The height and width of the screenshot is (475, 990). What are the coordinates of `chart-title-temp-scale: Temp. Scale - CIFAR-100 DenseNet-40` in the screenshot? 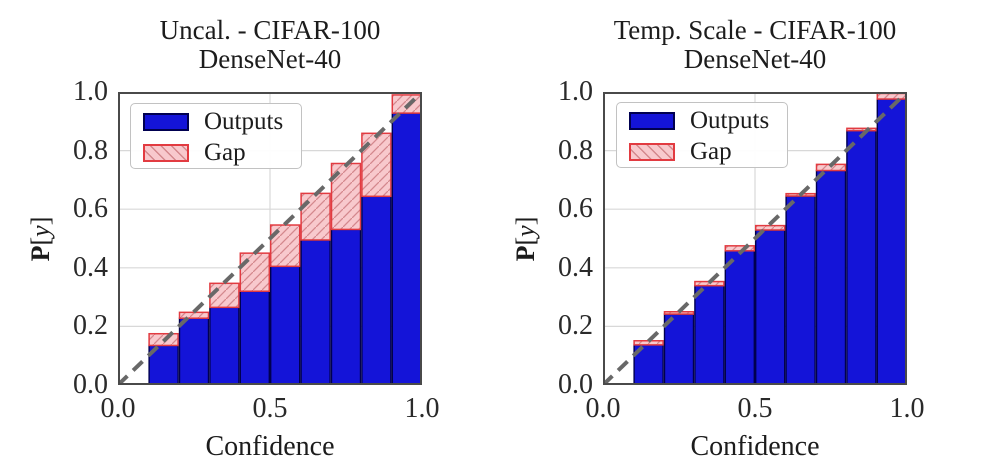 It's located at (755, 45).